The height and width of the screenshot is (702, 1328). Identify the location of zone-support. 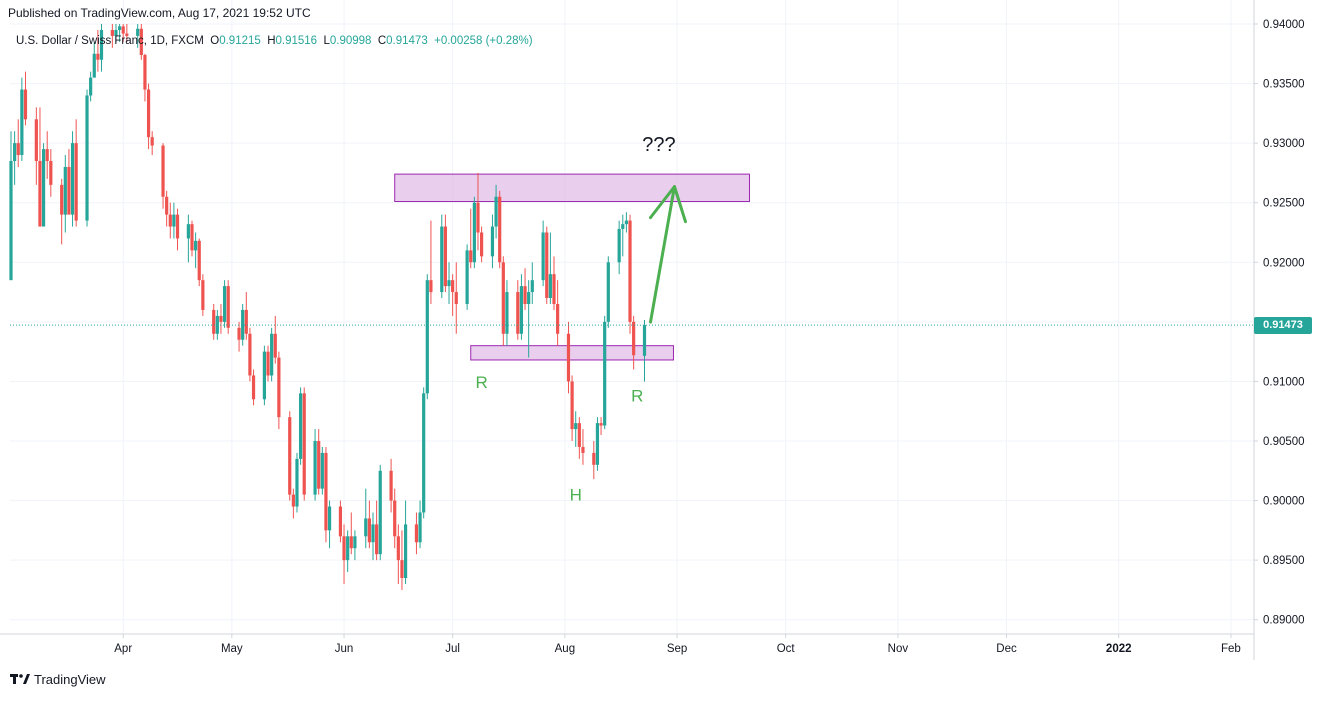
(572, 353).